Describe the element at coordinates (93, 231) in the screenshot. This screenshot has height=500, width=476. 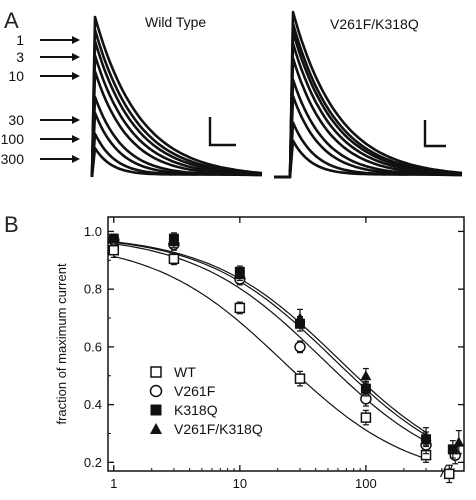
I see `y-tick-label: 1.0` at that location.